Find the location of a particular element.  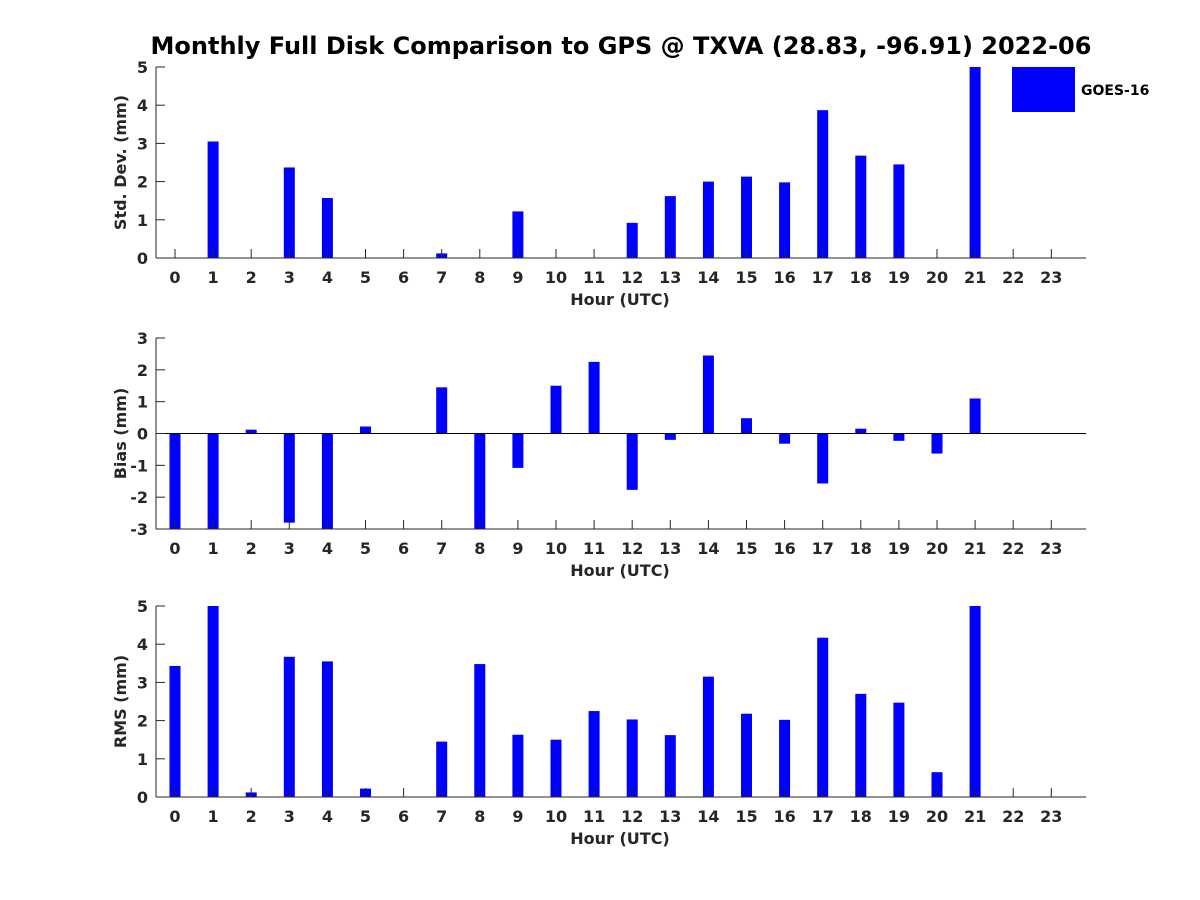

panel-3-x-tick-label-11: 11 is located at coordinates (594, 816).